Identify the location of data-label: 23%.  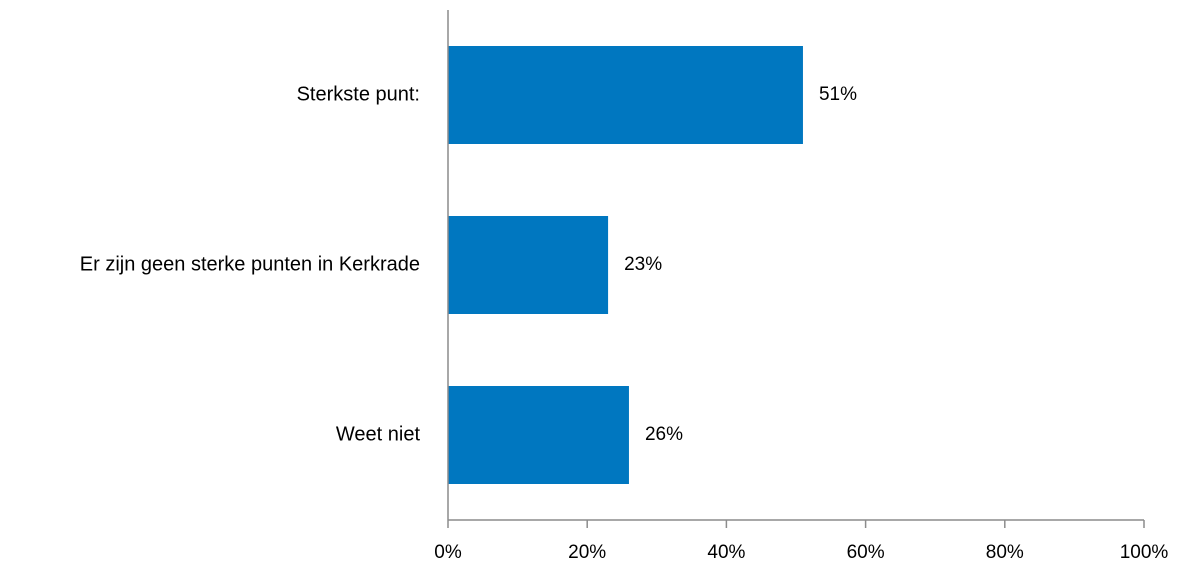
(643, 264).